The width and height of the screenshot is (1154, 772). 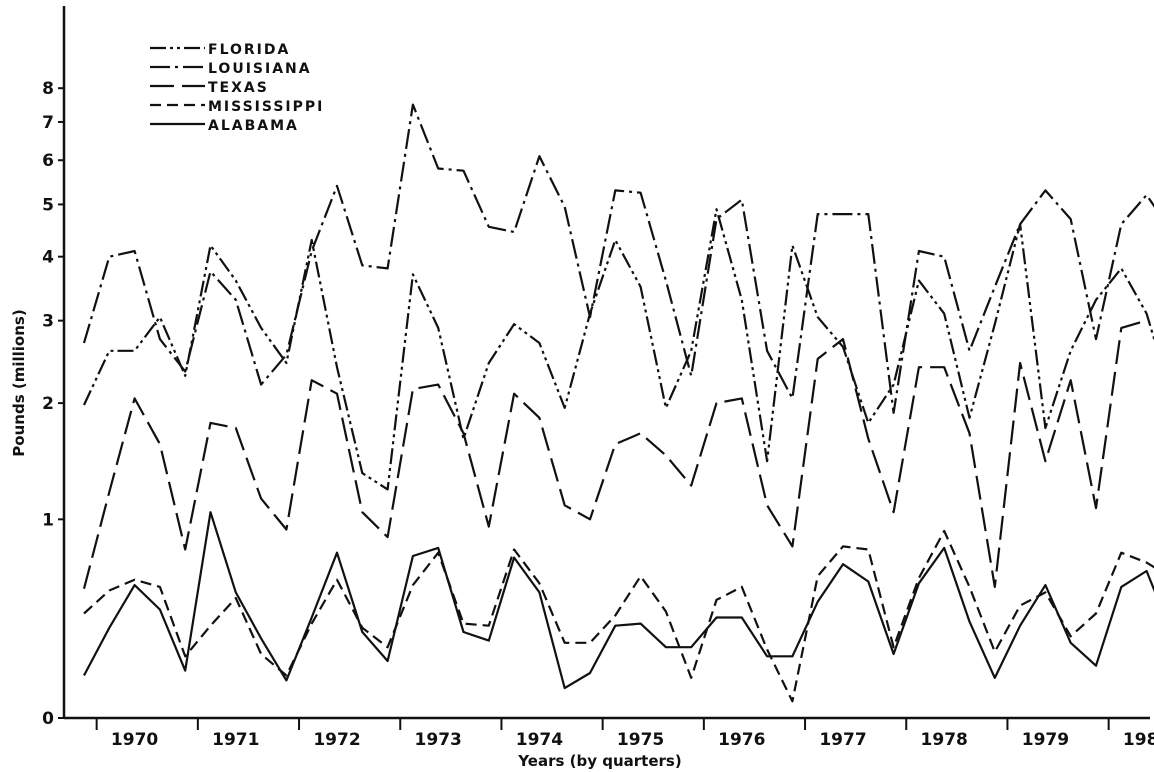 I want to click on legend-label-texas: TEXAS, so click(x=238, y=88).